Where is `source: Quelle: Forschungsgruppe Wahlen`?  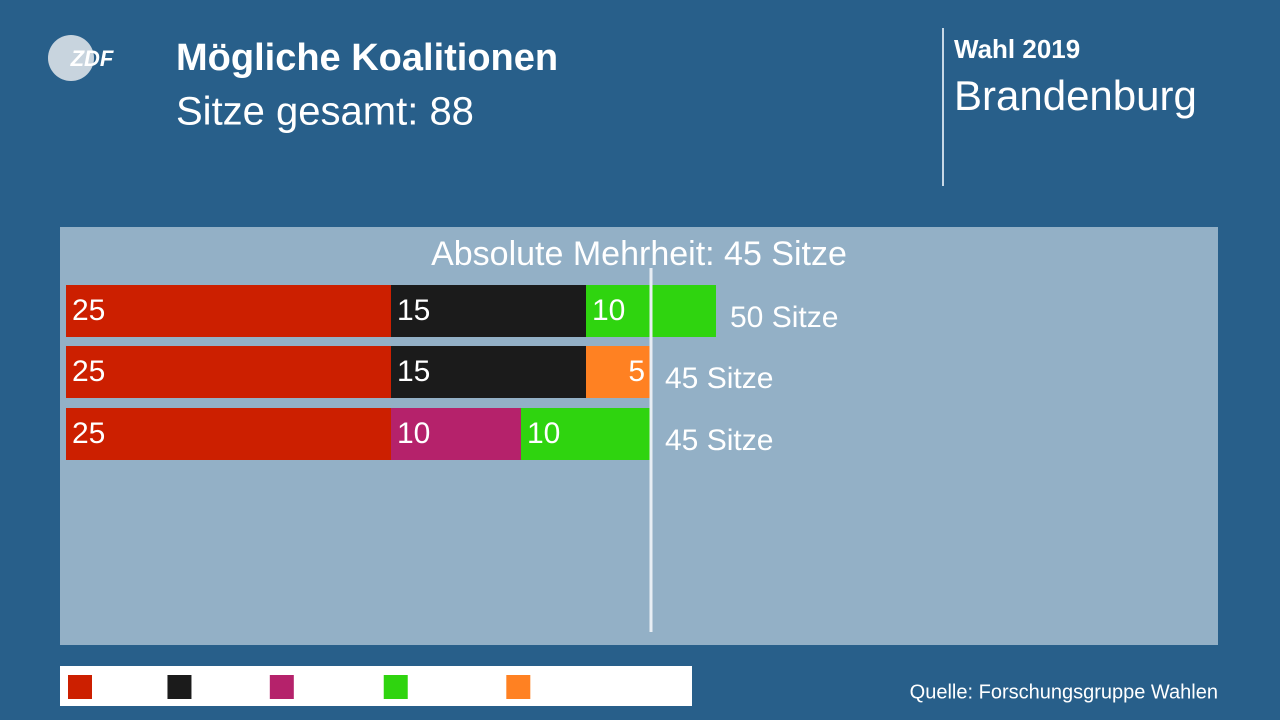
source: Quelle: Forschungsgruppe Wahlen is located at coordinates (1064, 692).